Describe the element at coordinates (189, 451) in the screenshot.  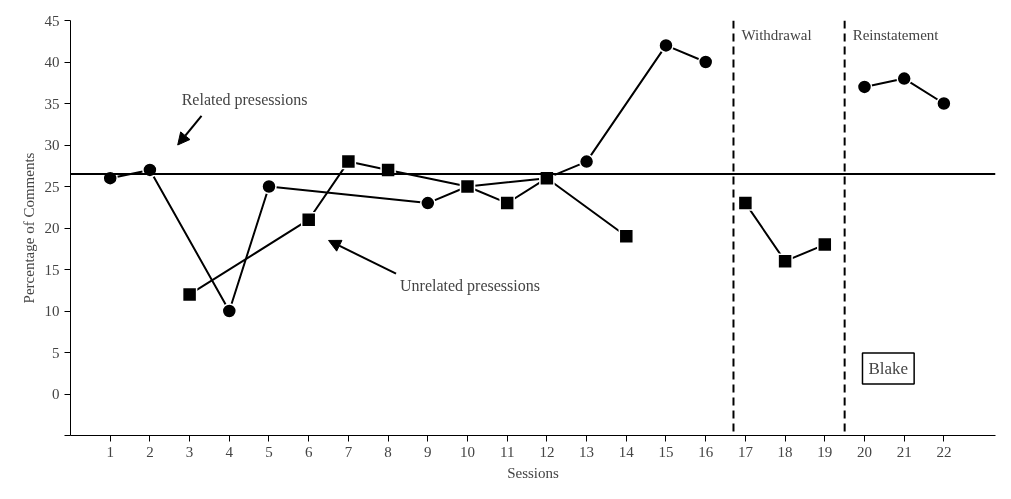
I see `x-tick-label: 3` at that location.